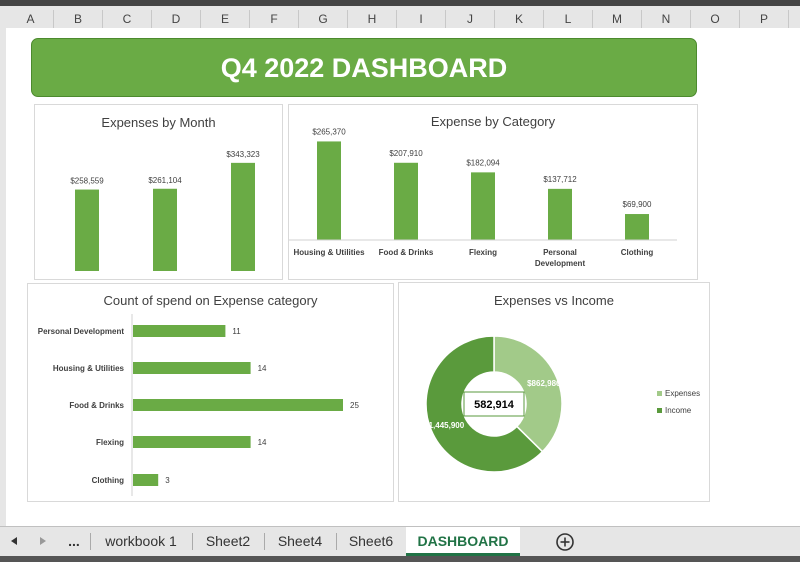 This screenshot has height=562, width=800. What do you see at coordinates (560, 179) in the screenshot?
I see `data-label: $137,712` at bounding box center [560, 179].